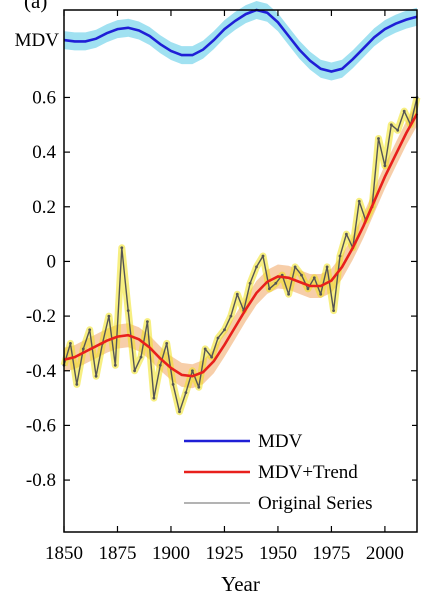  Describe the element at coordinates (44, 97) in the screenshot. I see `y-tick-label: 0.6` at that location.